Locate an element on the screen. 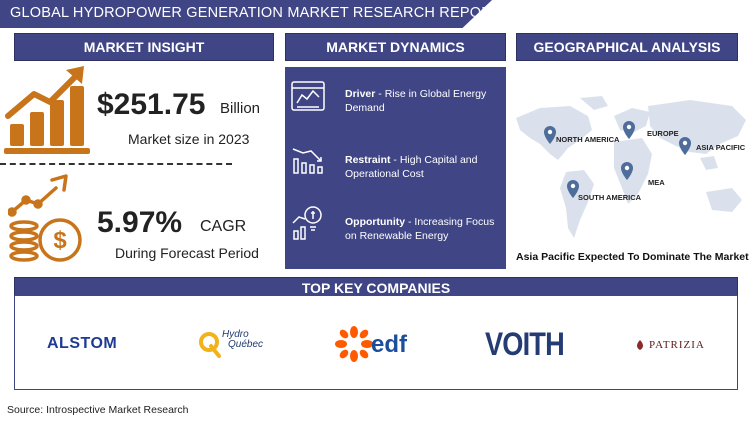 The width and height of the screenshot is (750, 422). market-dynamics-header: MARKET DYNAMICS is located at coordinates (395, 47).